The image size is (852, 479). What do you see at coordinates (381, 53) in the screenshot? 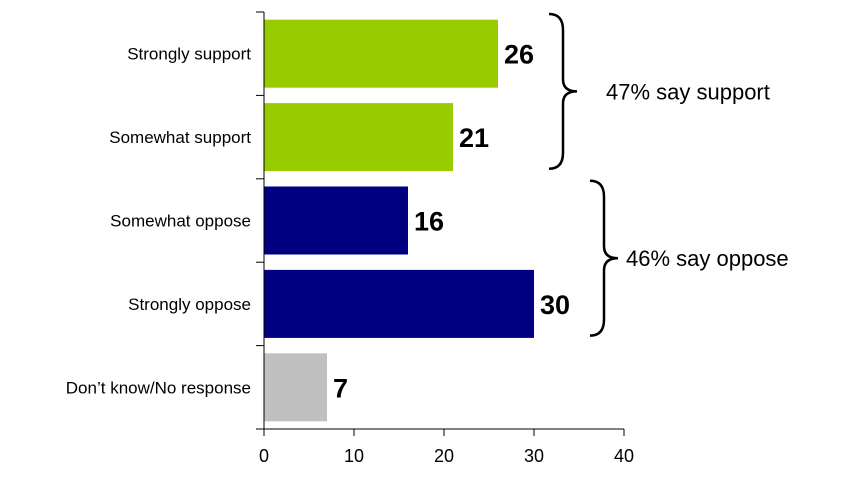
I see `bar-strongly-support` at bounding box center [381, 53].